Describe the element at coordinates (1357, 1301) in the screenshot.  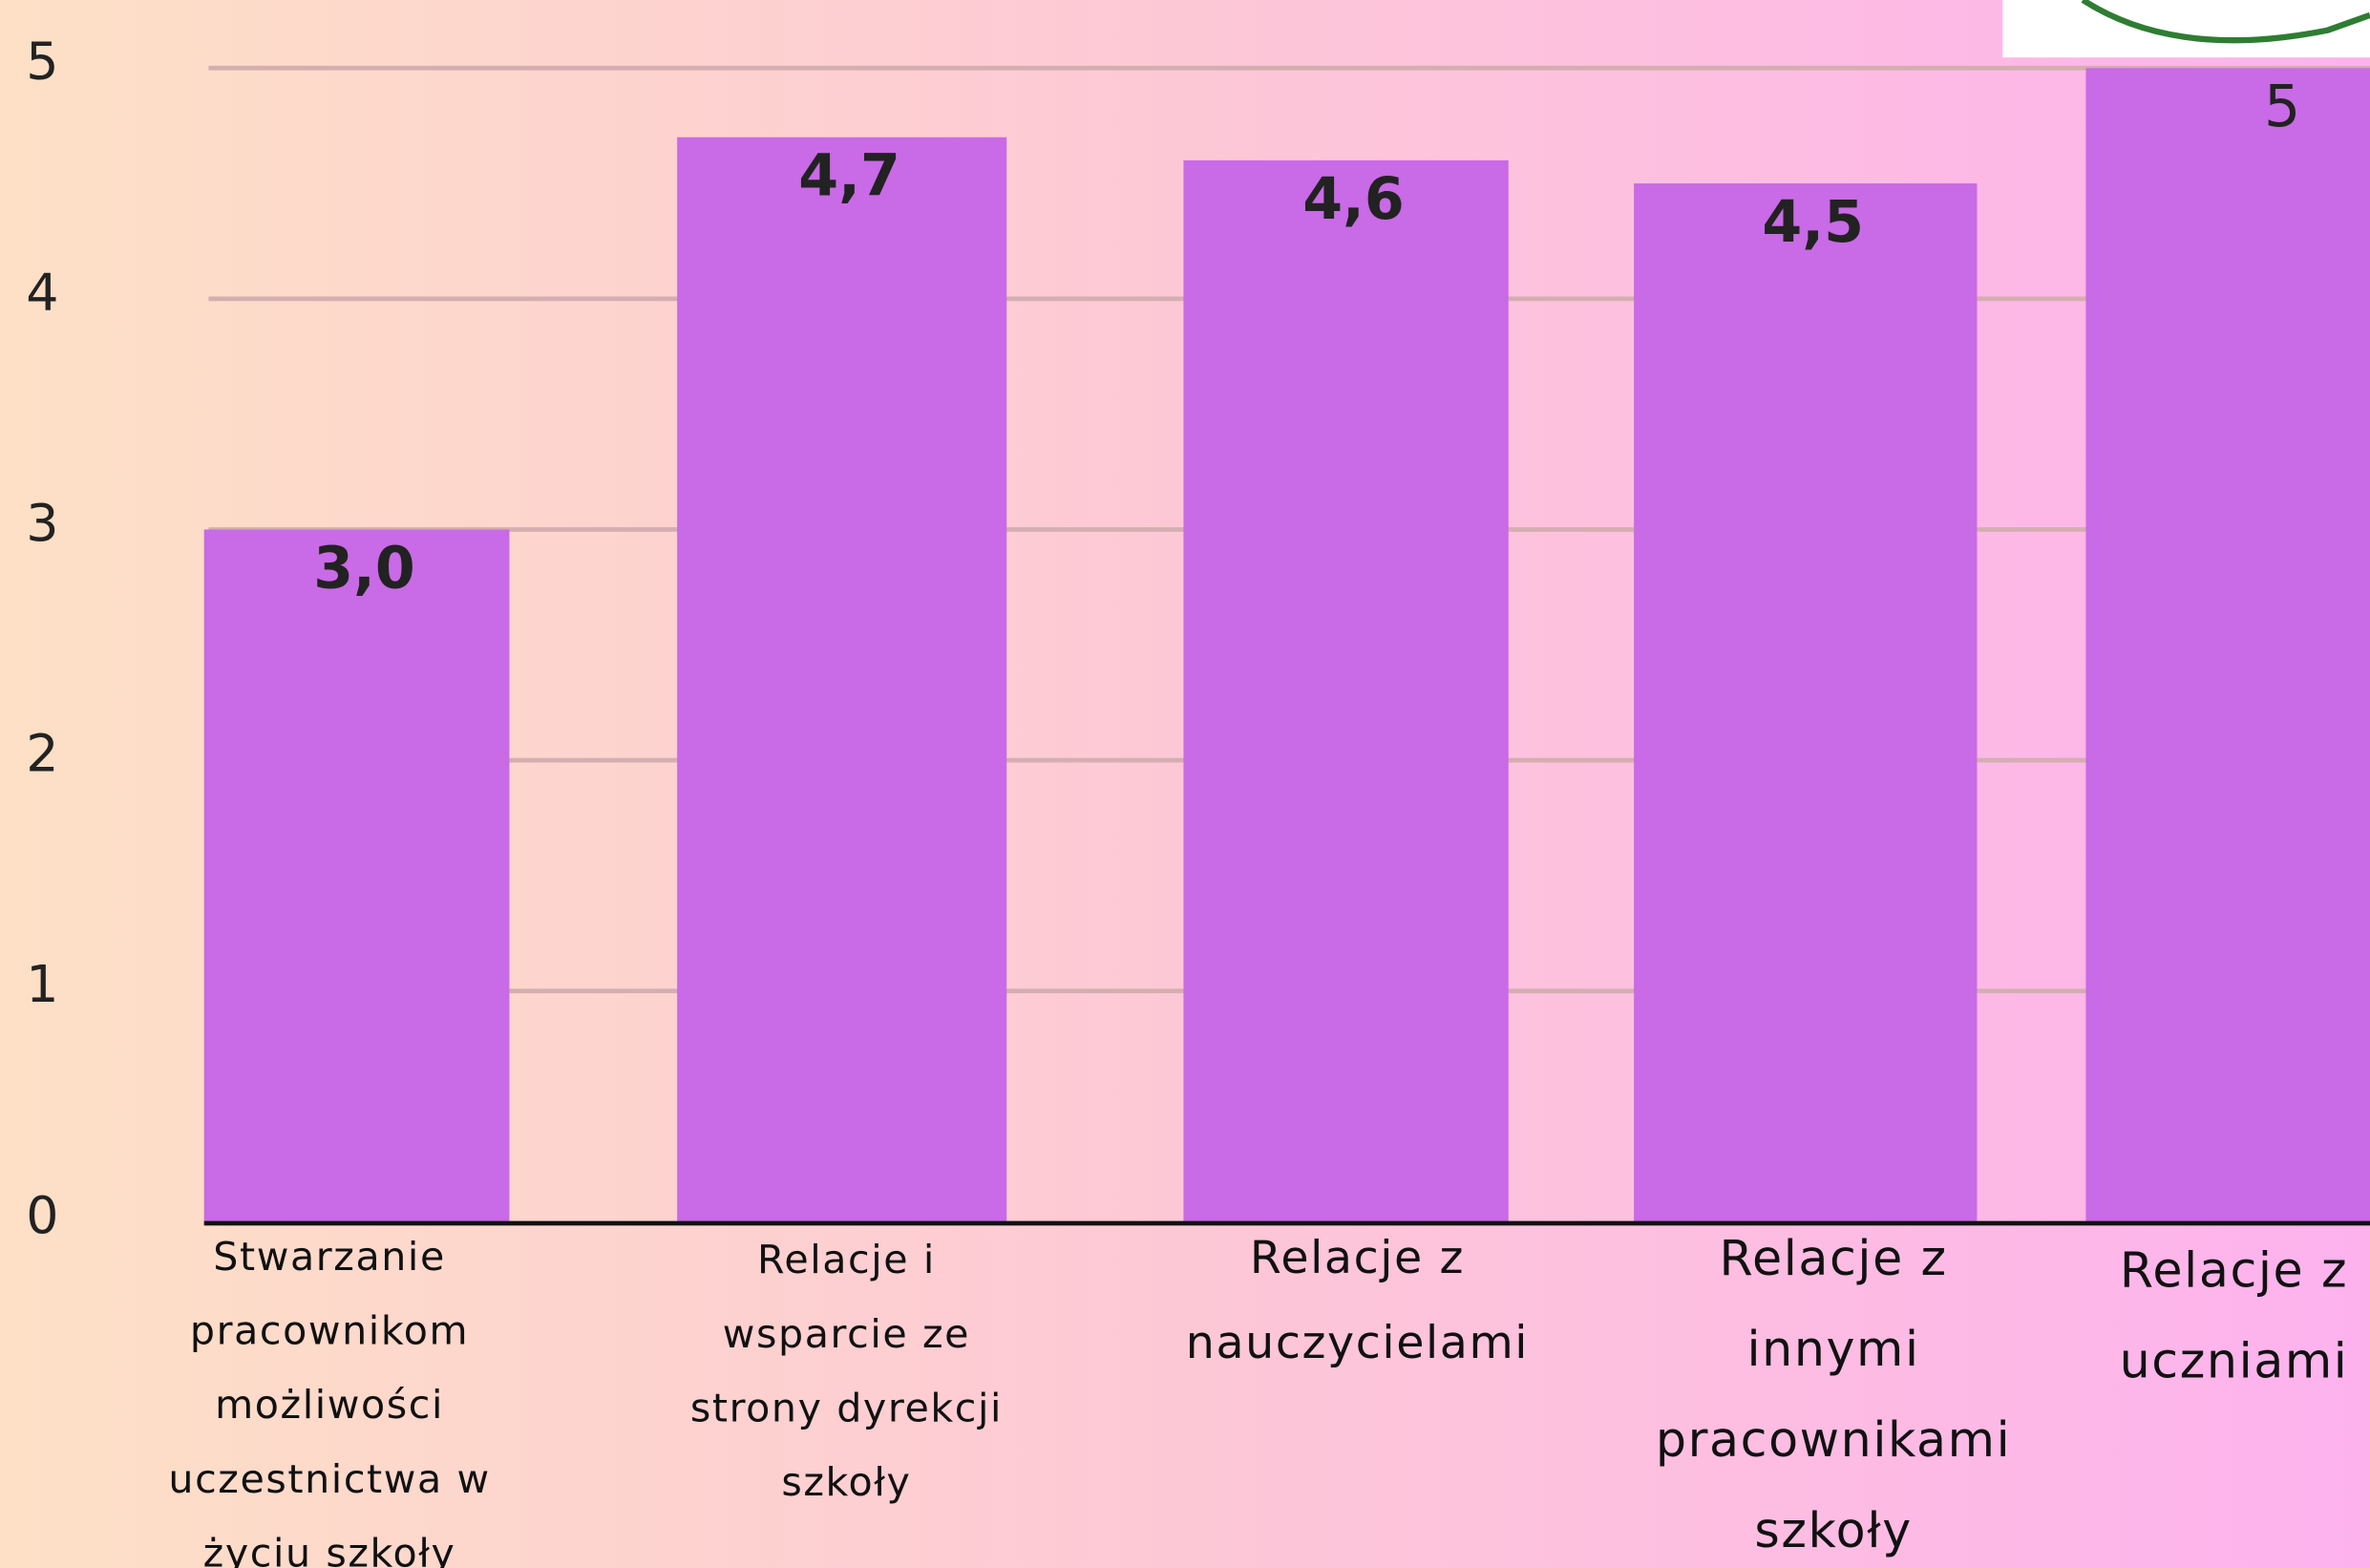
I see `x-tick-label: Relacje z nauczycielami` at that location.